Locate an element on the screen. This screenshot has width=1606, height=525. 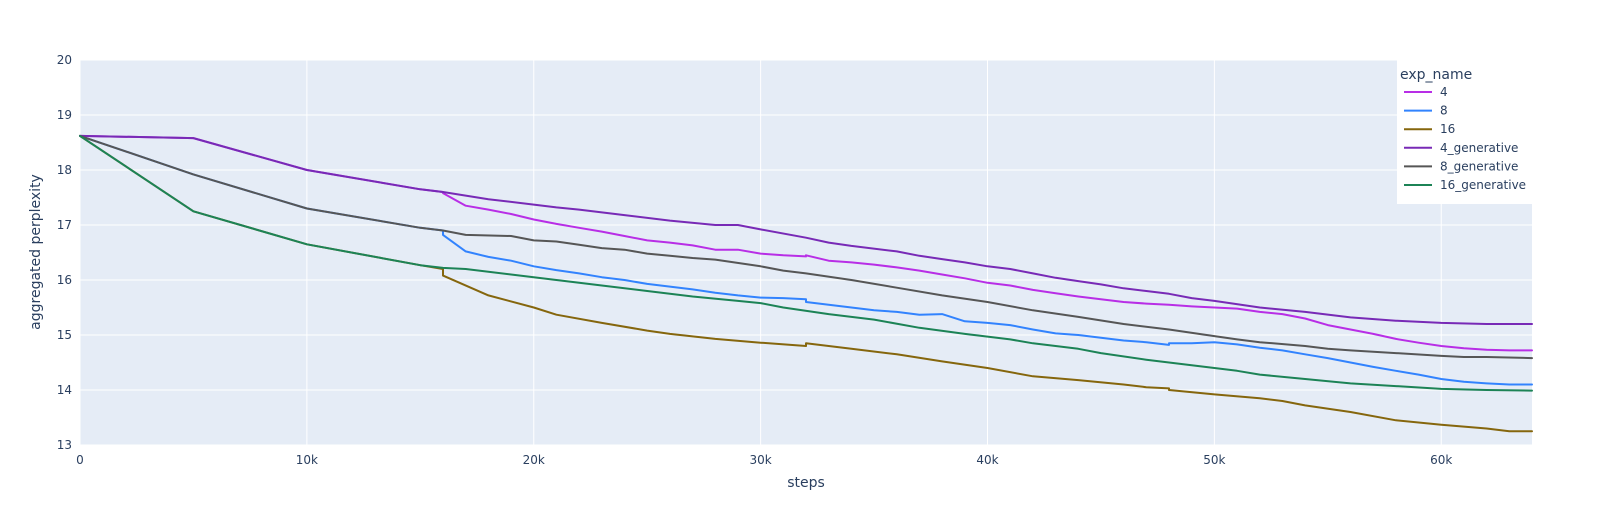
y-tick-label: 15 is located at coordinates (64, 335).